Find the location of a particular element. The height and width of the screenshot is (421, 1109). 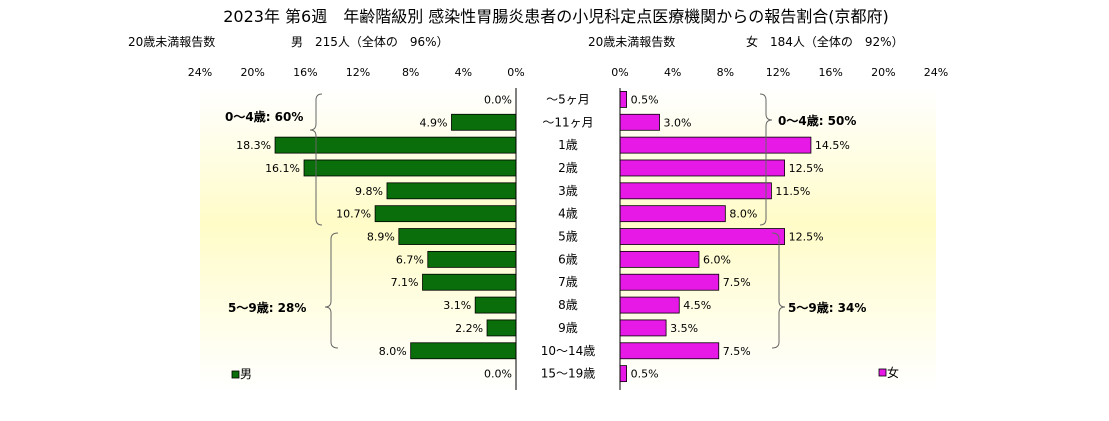

female-tick-label: 8% is located at coordinates (725, 72).